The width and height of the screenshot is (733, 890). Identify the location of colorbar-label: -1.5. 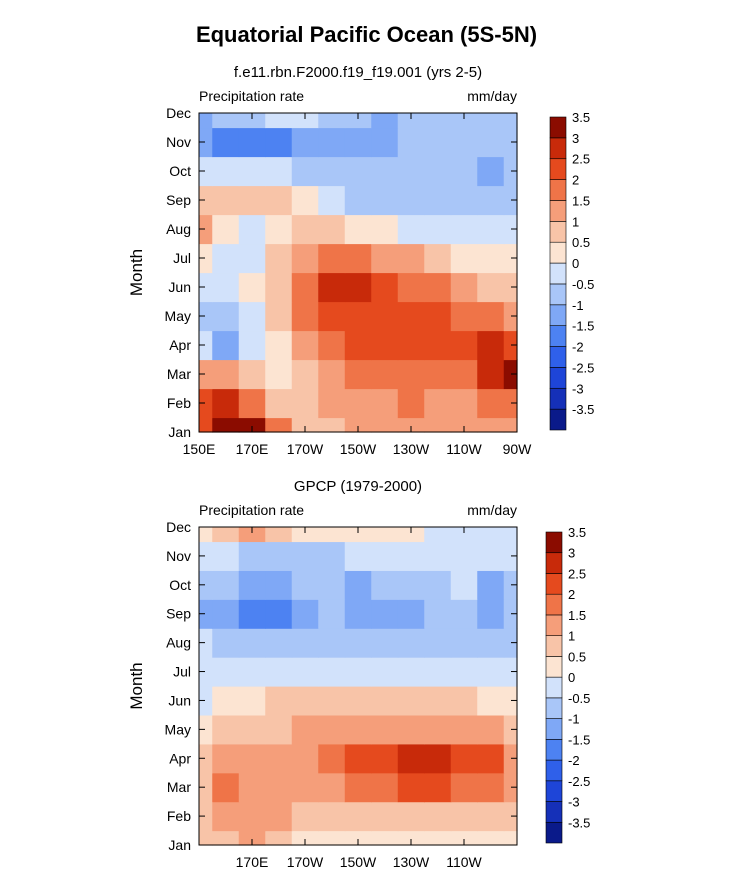
(579, 739).